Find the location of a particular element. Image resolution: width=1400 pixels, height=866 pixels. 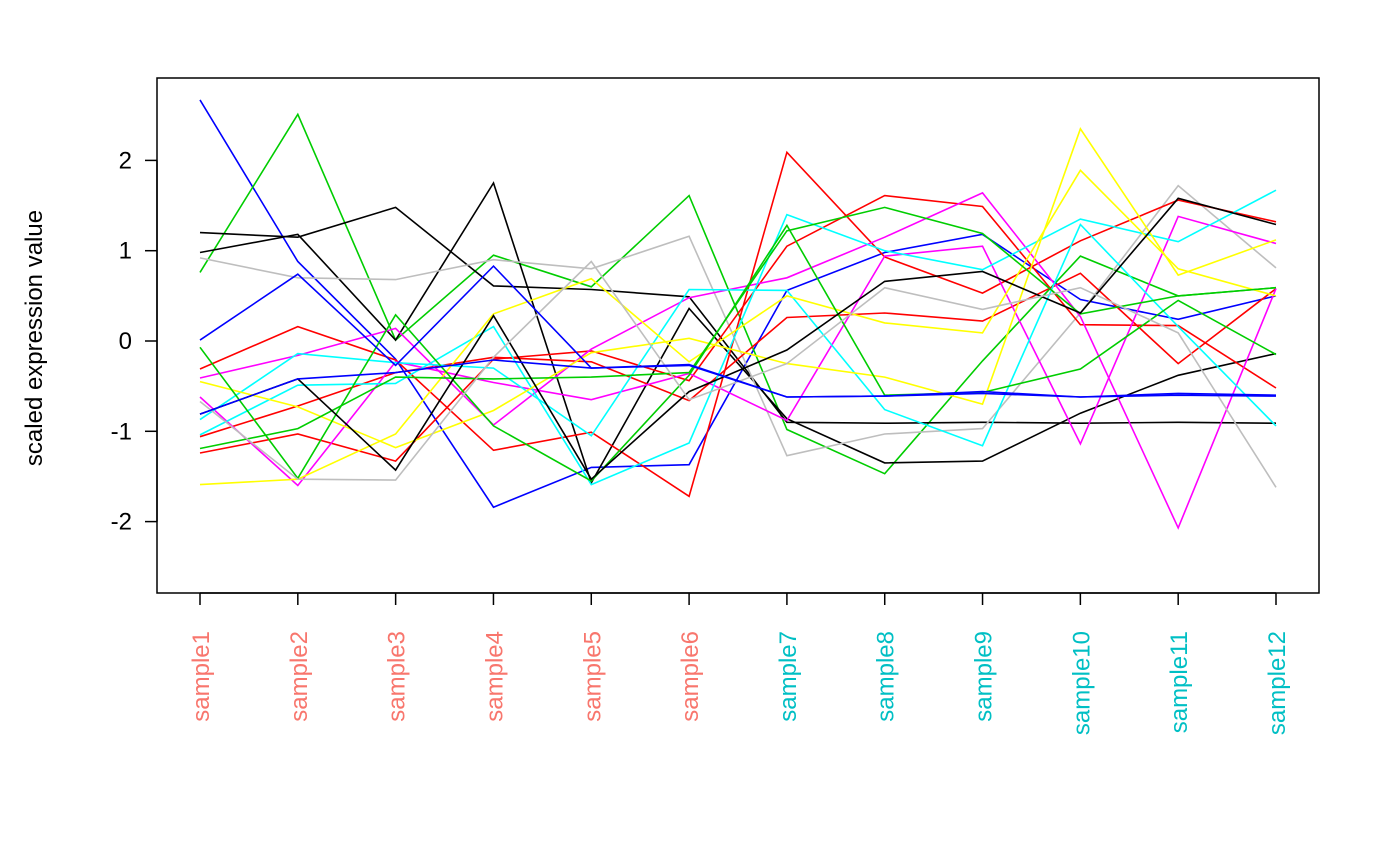

x-tick-label-sample5: sample5 is located at coordinates (592, 676).